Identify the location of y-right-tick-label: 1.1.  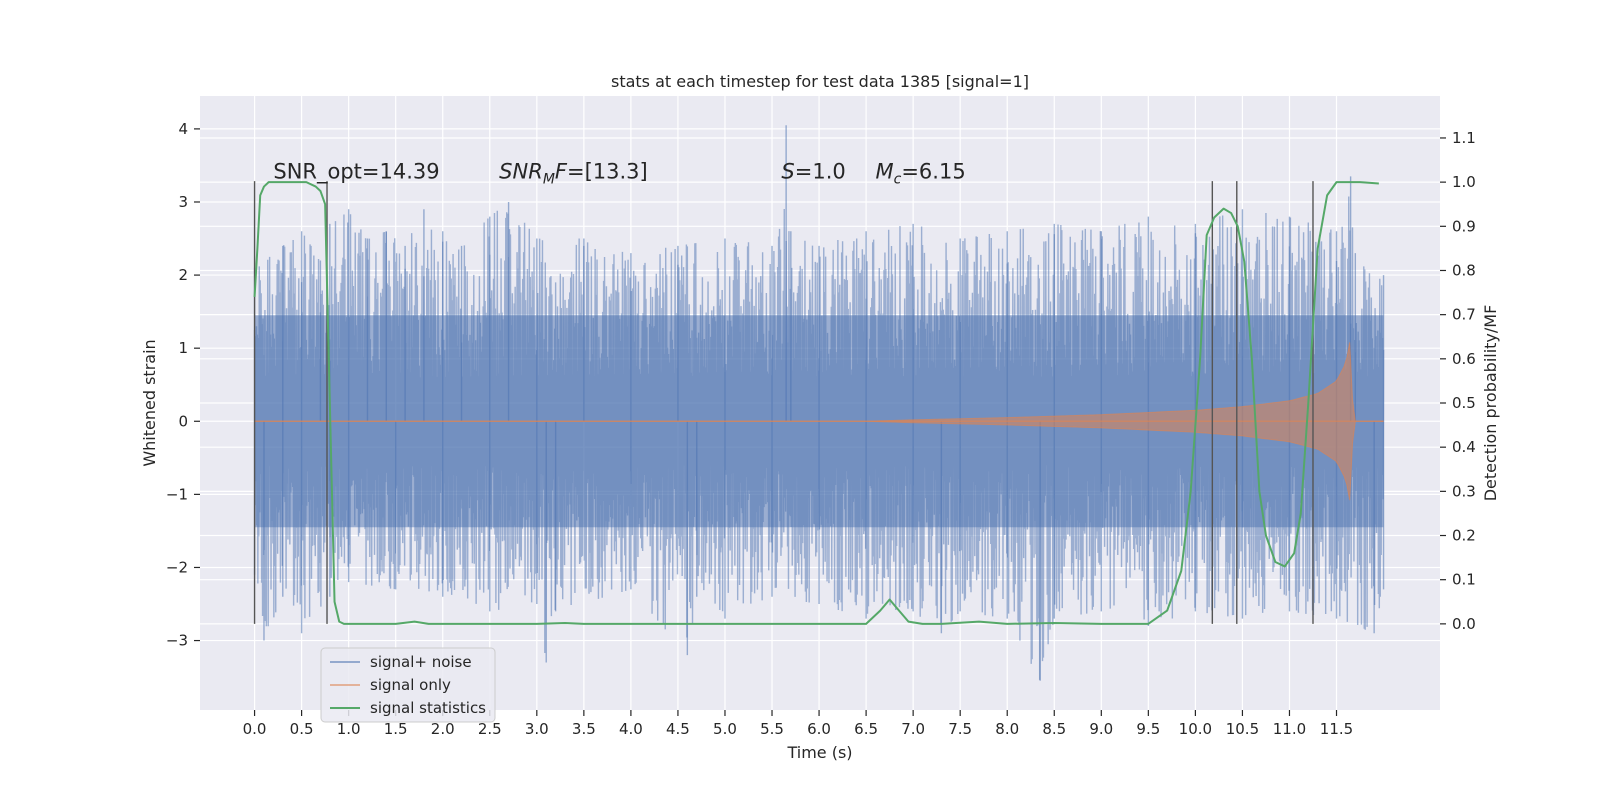
(1464, 138).